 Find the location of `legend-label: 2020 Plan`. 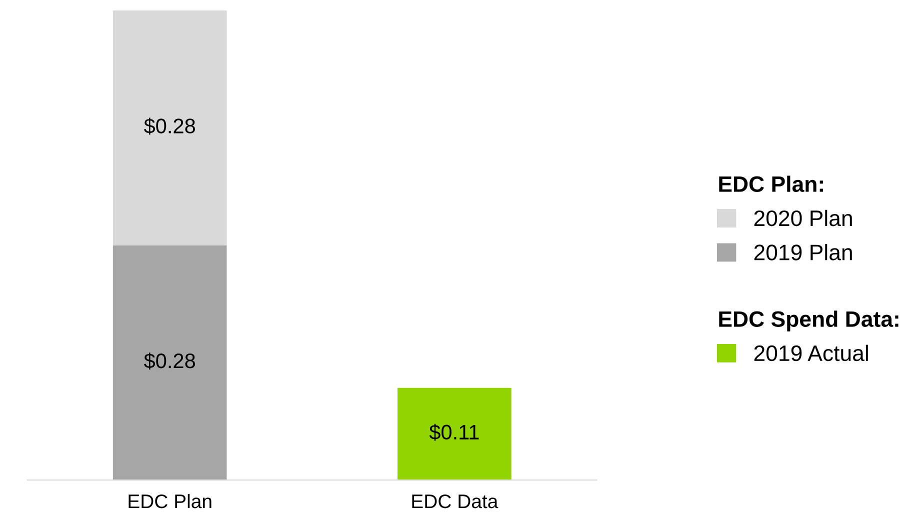

legend-label: 2020 Plan is located at coordinates (803, 218).